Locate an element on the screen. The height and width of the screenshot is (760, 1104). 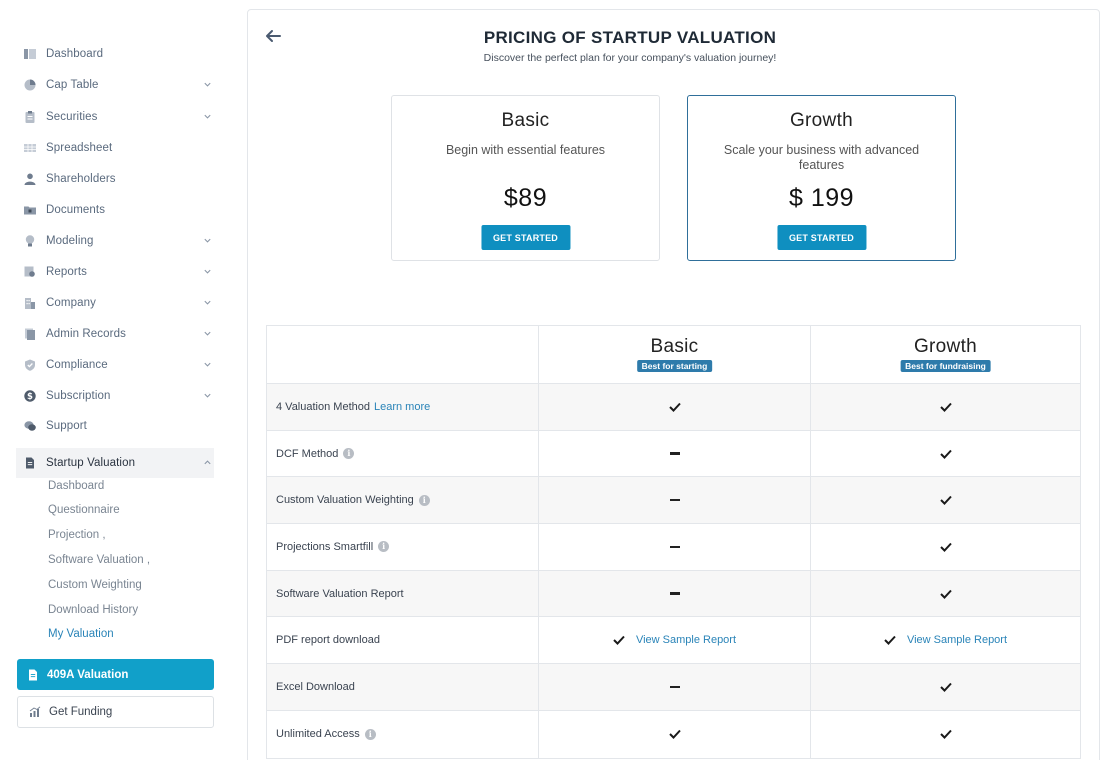
growth-chart-icon is located at coordinates (35, 712).